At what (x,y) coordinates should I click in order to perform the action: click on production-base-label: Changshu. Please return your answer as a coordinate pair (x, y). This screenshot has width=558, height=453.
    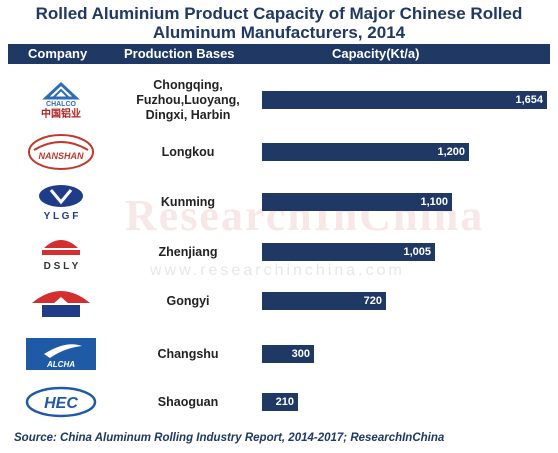
    Looking at the image, I should click on (188, 353).